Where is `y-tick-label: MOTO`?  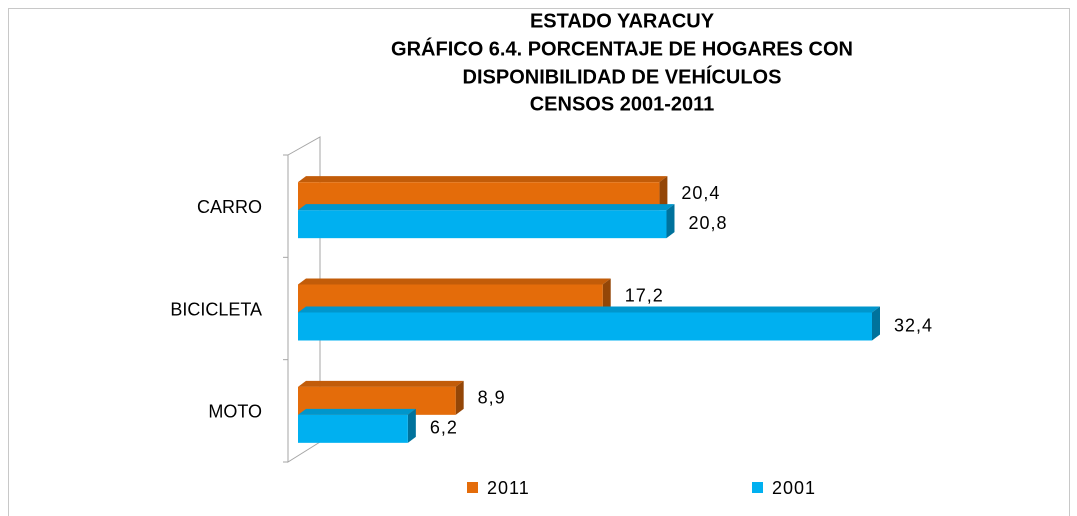
y-tick-label: MOTO is located at coordinates (235, 412).